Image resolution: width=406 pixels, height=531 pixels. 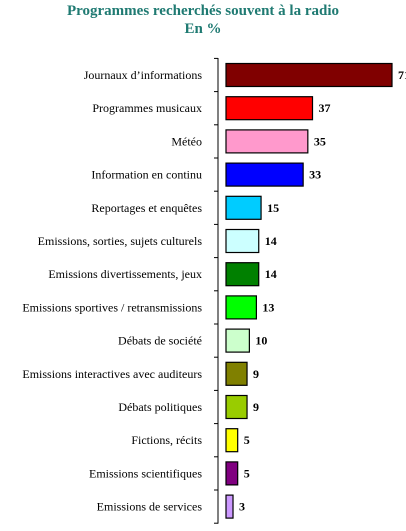 What do you see at coordinates (325, 108) in the screenshot?
I see `value-label: 37` at bounding box center [325, 108].